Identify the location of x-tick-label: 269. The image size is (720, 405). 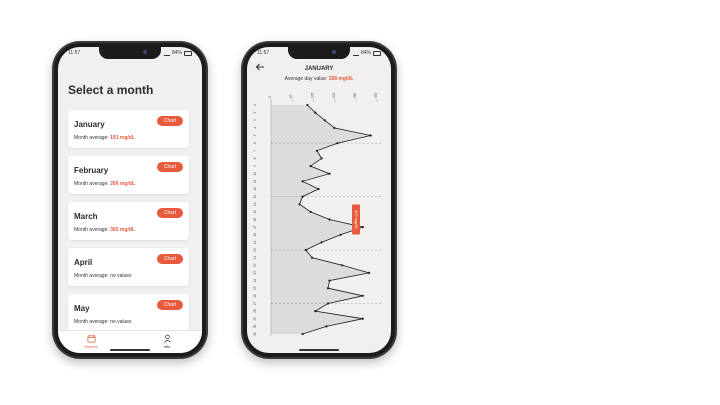
(355, 95).